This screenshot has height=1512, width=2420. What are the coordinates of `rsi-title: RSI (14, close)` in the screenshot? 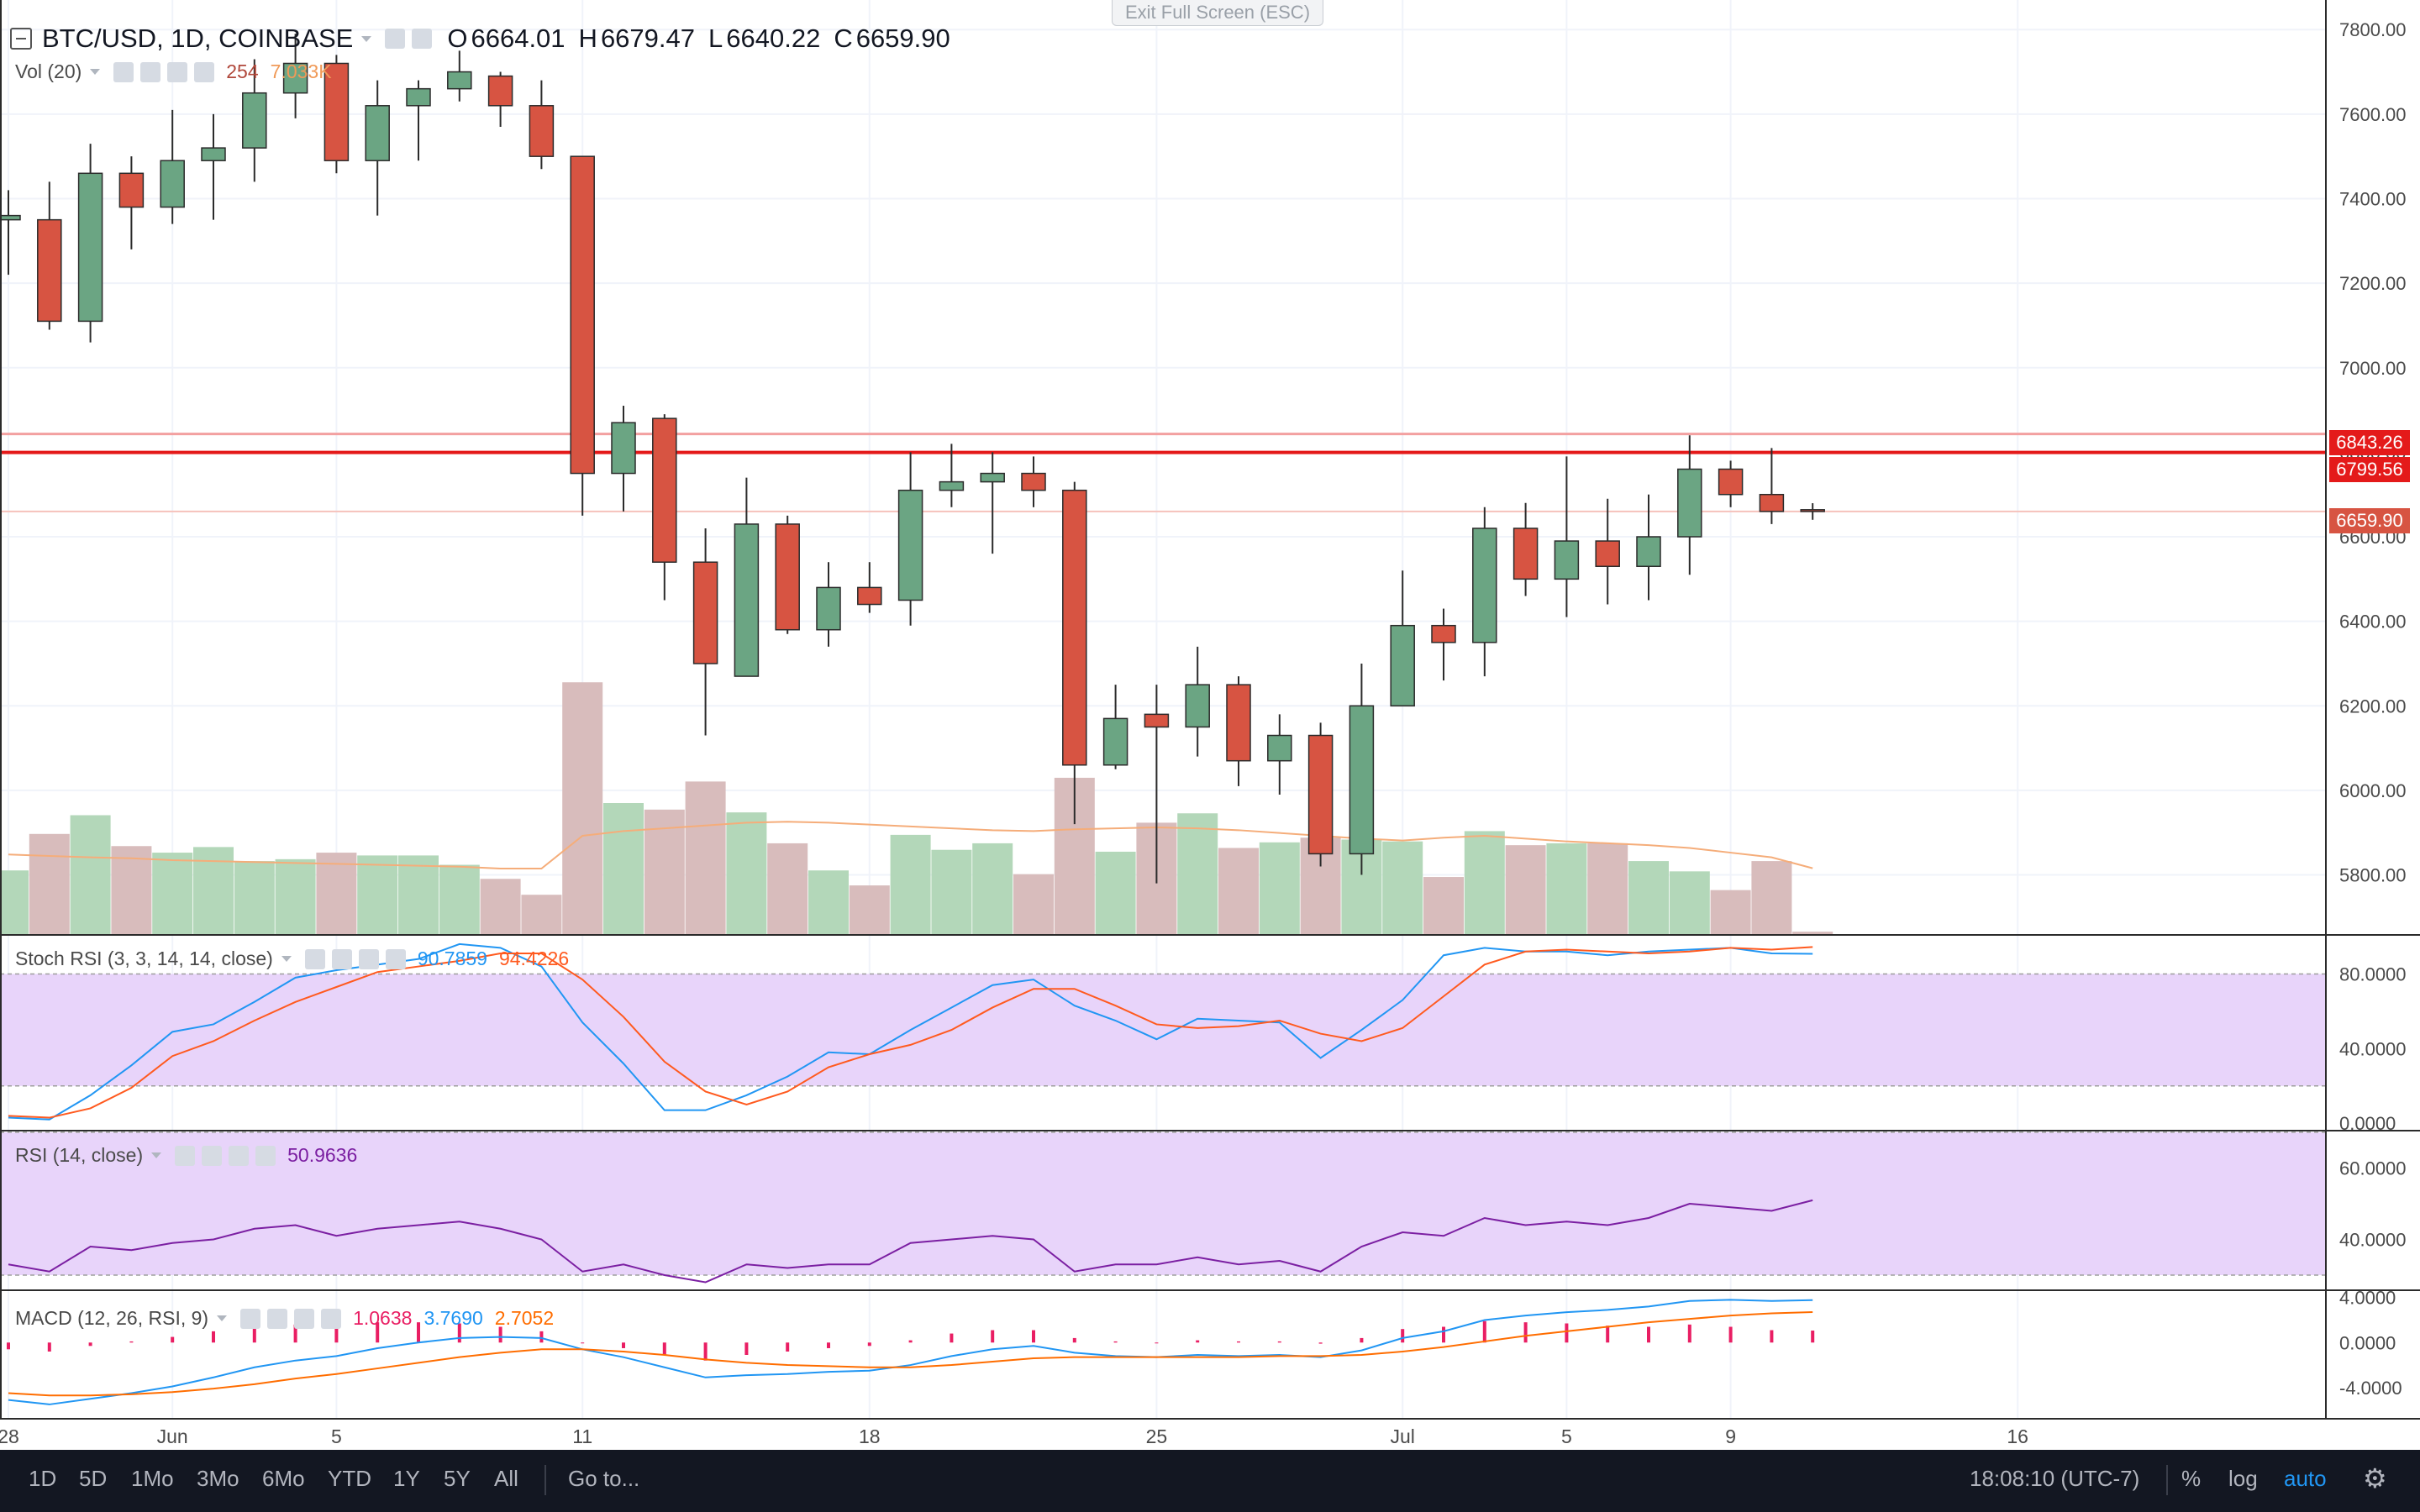 It's located at (79, 1155).